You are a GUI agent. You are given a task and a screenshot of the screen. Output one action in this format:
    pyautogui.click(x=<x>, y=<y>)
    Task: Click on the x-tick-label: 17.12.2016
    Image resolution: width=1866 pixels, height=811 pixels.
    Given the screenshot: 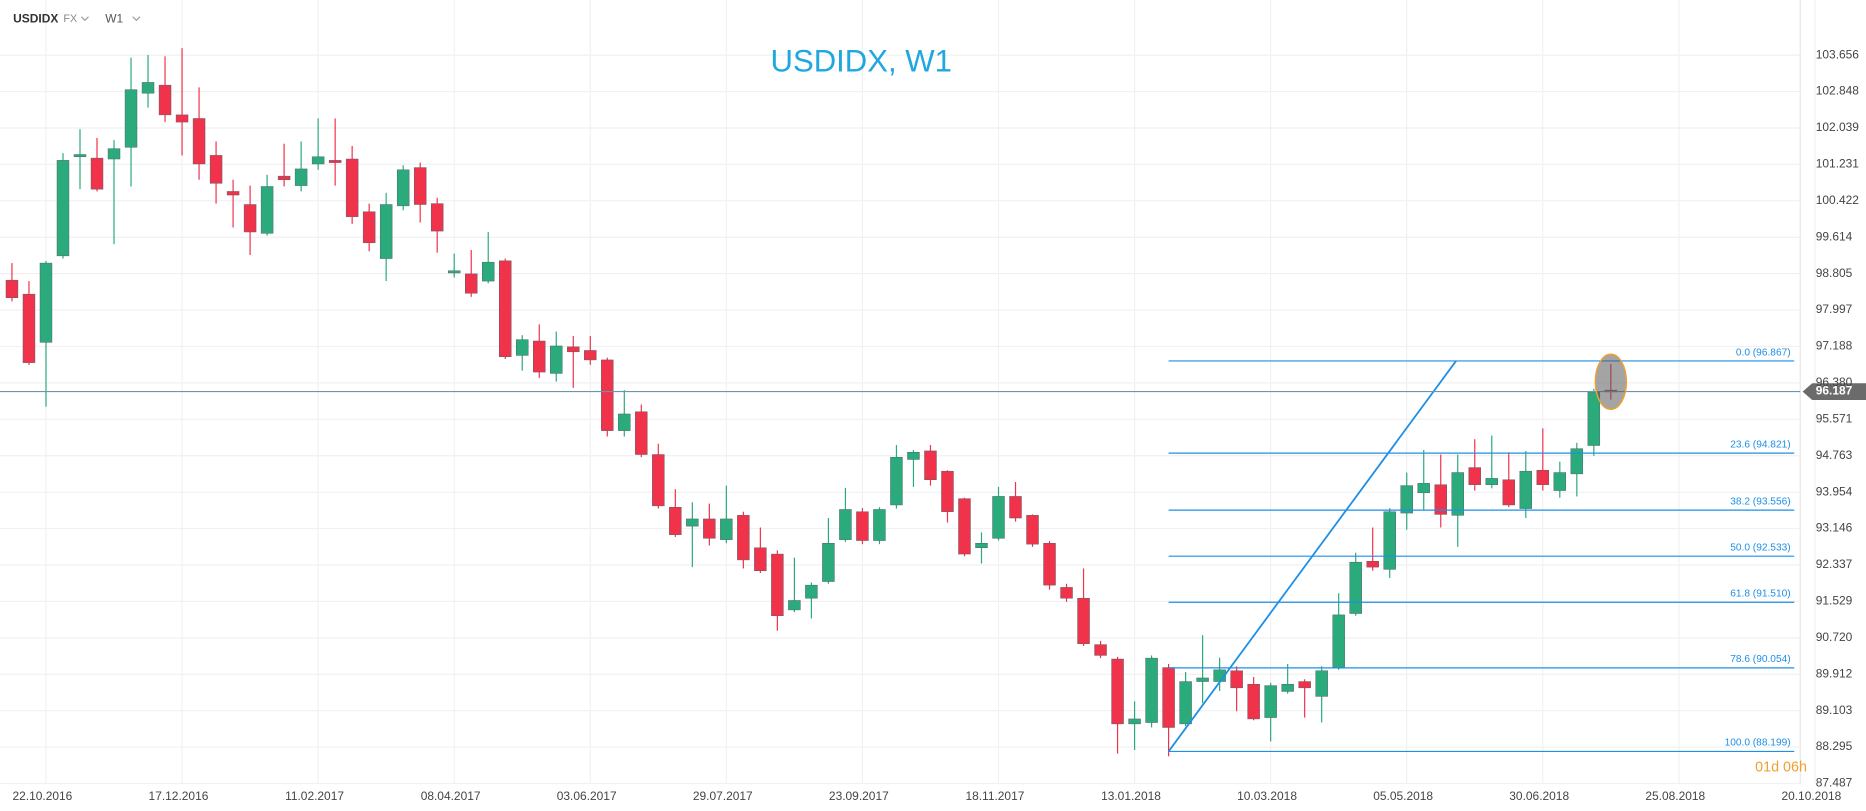 What is the action you would take?
    pyautogui.click(x=179, y=796)
    